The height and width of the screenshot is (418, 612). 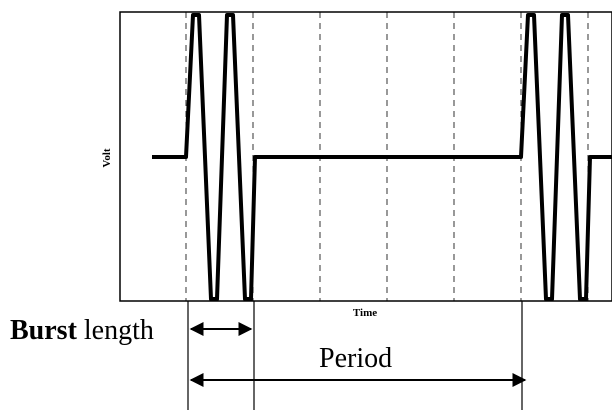 I want to click on period-label: Period, so click(x=355, y=358).